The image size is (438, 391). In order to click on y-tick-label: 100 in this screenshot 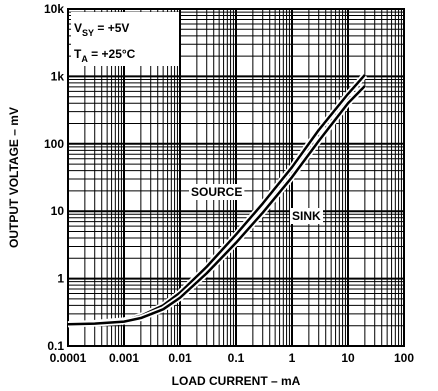, I will do `click(54, 144)`.